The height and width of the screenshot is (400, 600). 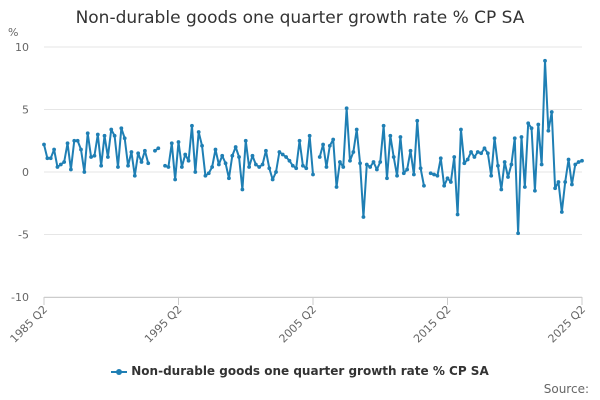 What do you see at coordinates (313, 301) in the screenshot?
I see `x-axis` at bounding box center [313, 301].